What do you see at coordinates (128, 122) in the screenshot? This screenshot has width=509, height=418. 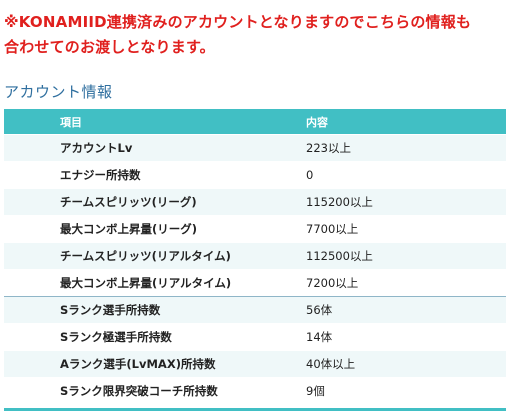 I see `header-item: 項目` at bounding box center [128, 122].